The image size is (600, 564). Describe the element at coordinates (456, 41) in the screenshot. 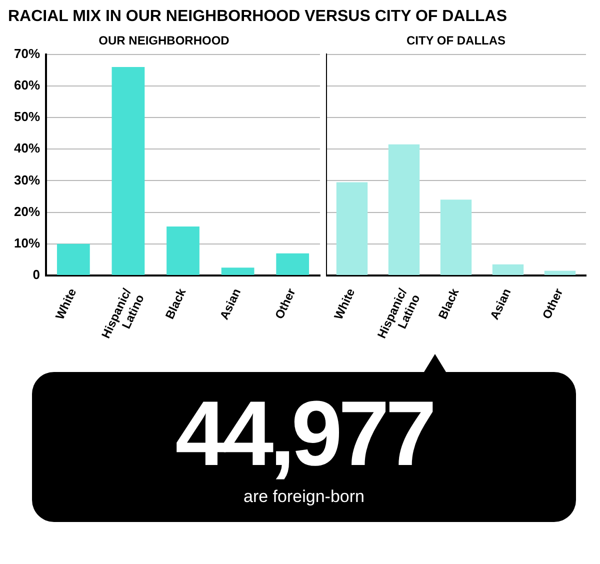

I see `chart-subtitle: CITY OF DALLAS` at that location.